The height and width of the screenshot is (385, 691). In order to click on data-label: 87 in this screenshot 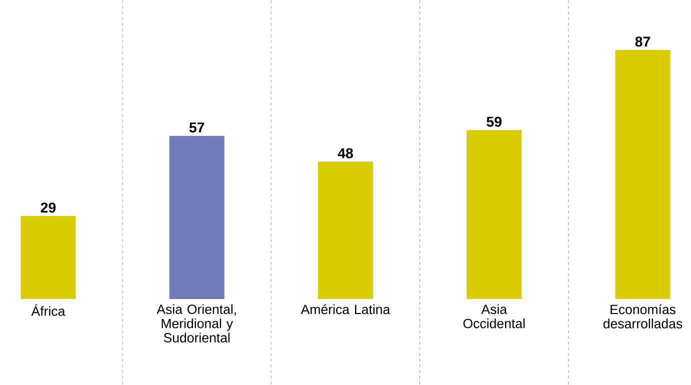, I will do `click(642, 41)`.